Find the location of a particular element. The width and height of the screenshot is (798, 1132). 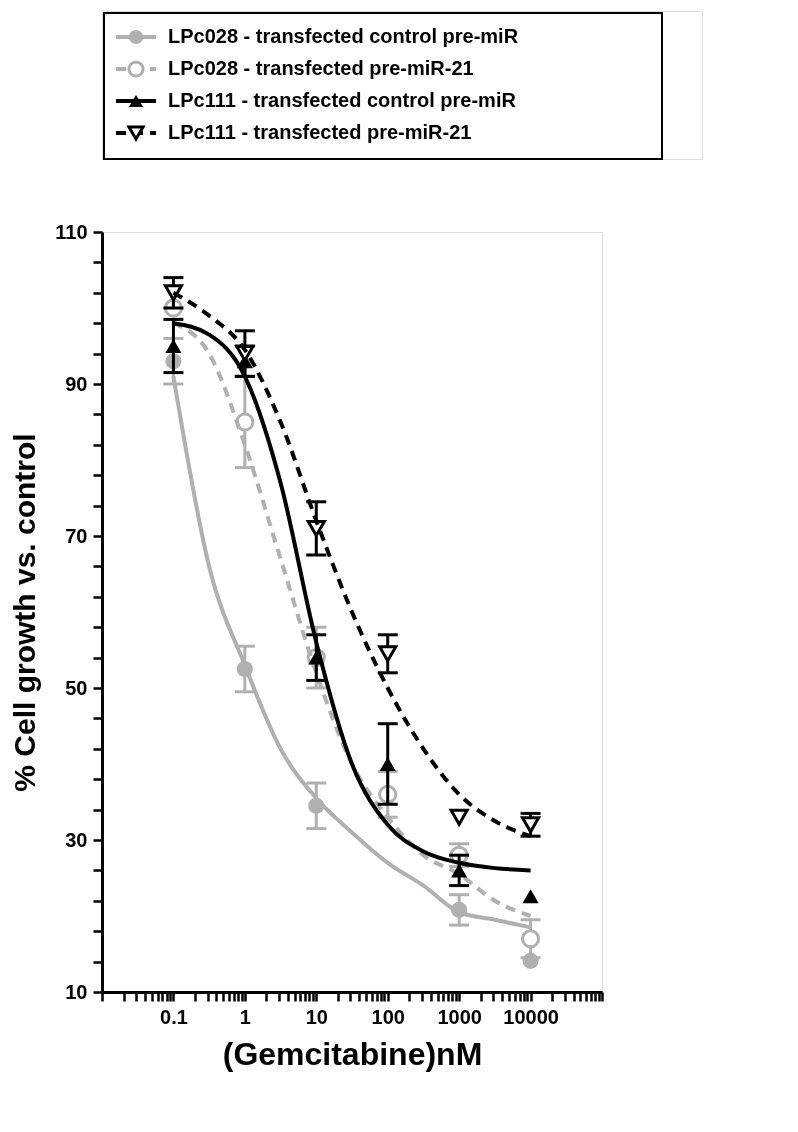

y-tick-label: 50 is located at coordinates (76, 687).